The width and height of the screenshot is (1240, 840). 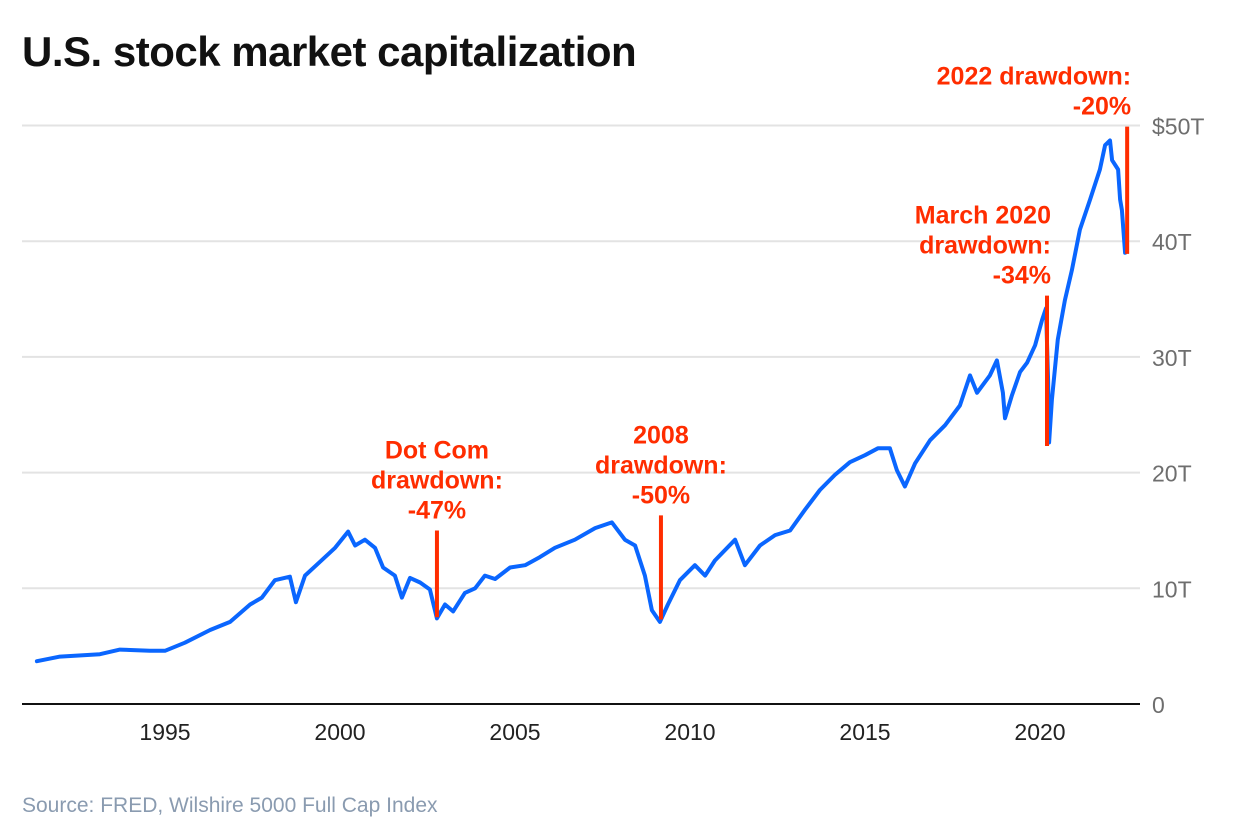 What do you see at coordinates (661, 495) in the screenshot?
I see `annotation-label: -50%` at bounding box center [661, 495].